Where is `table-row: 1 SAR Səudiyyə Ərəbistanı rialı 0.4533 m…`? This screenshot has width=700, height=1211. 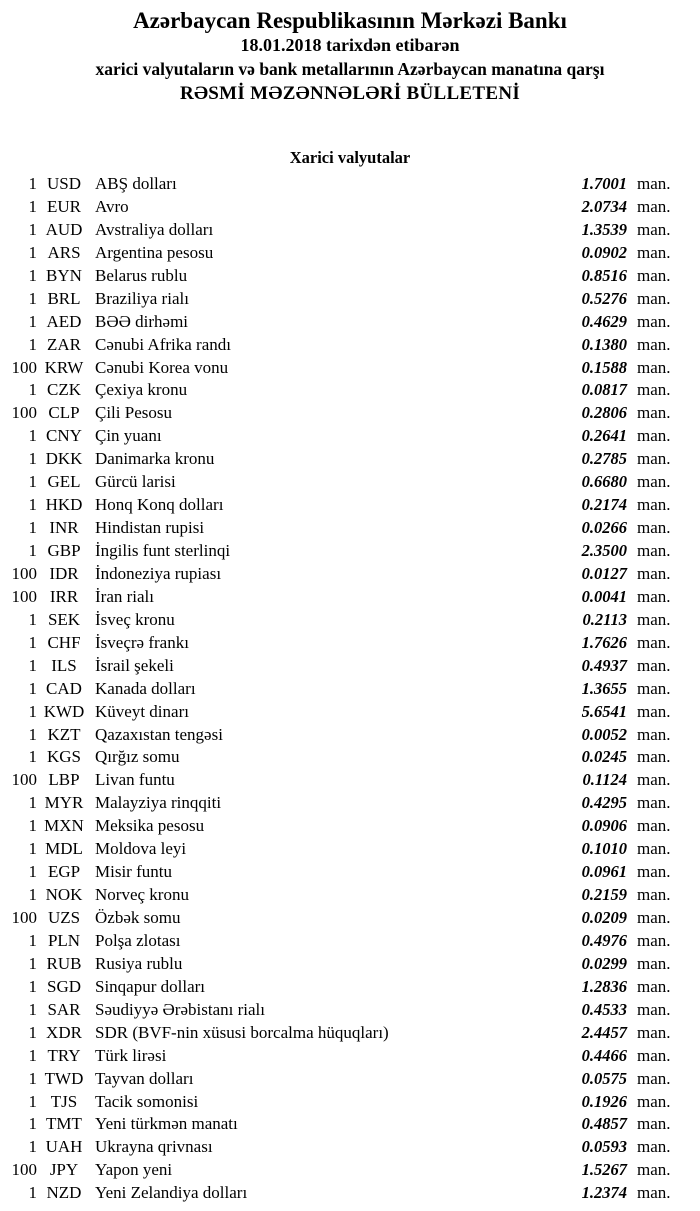 table-row: 1 SAR Səudiyyə Ərəbistanı rialı 0.4533 m… is located at coordinates (350, 1010).